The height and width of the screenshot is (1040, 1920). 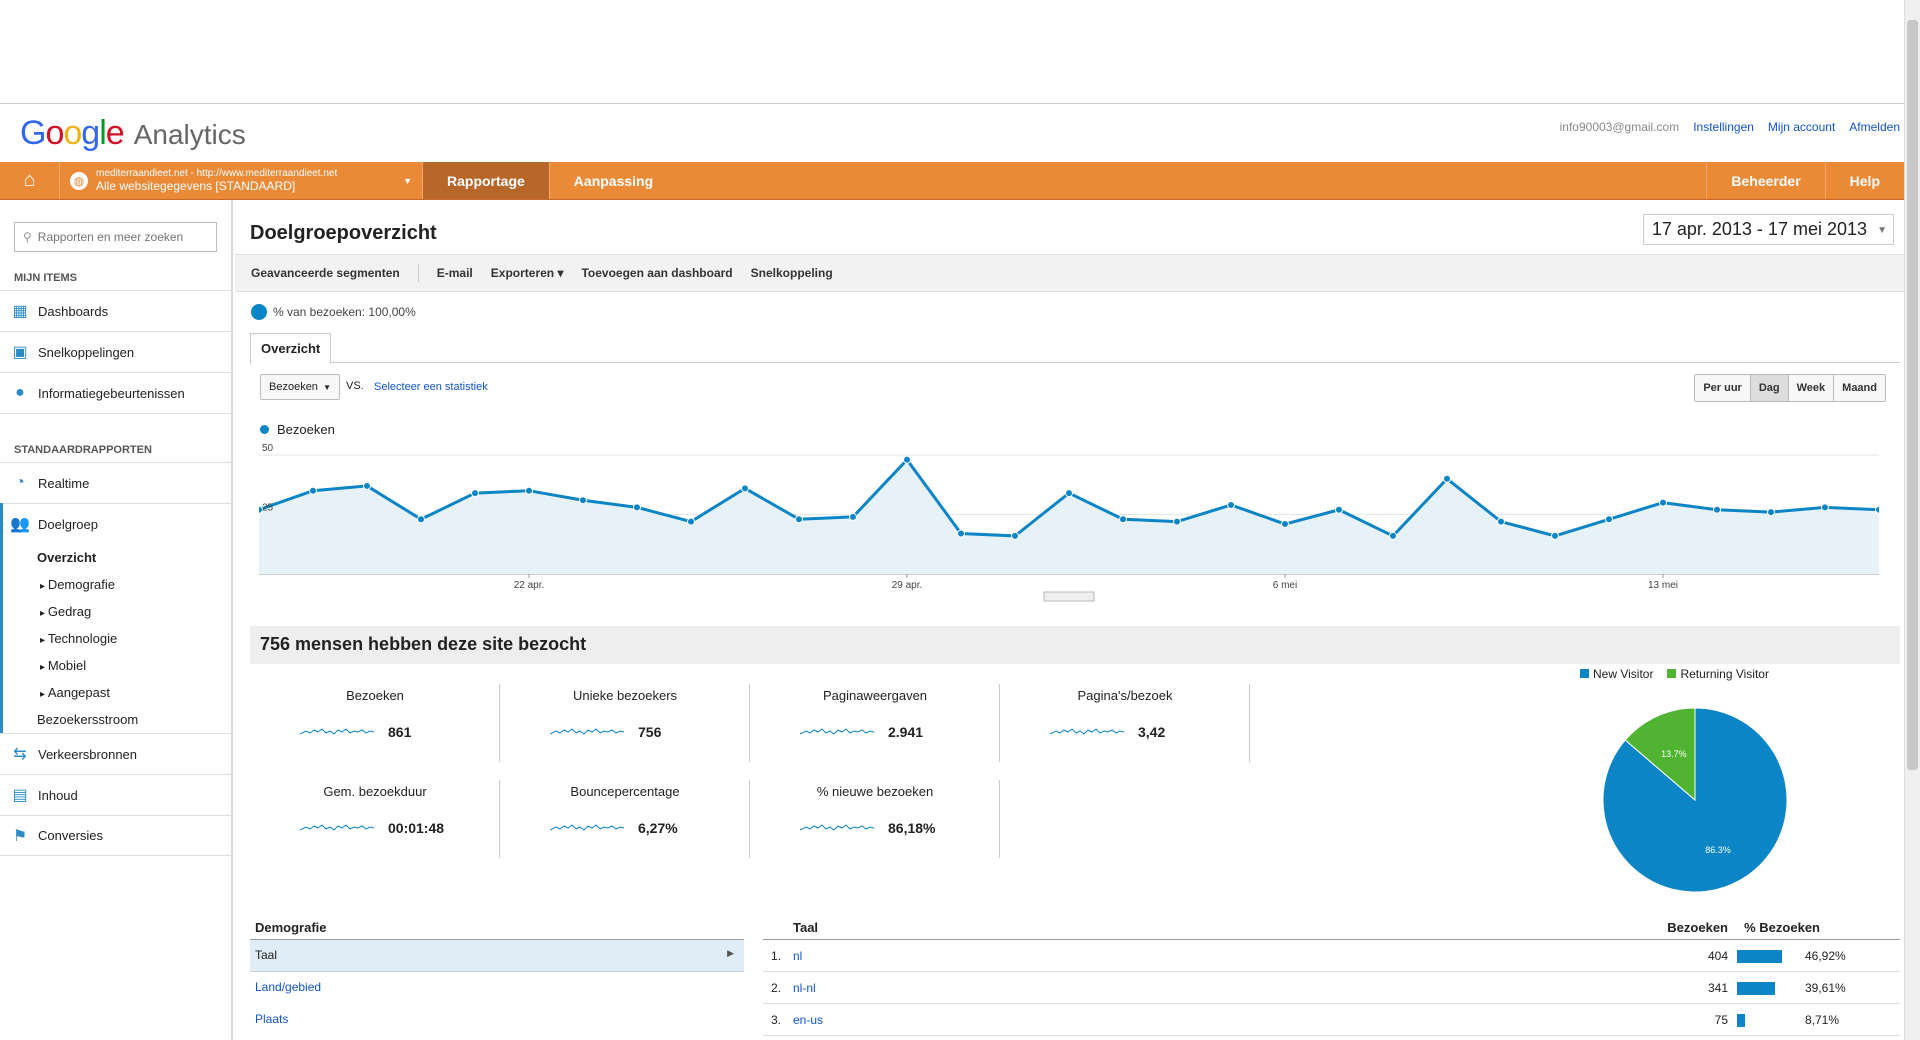 What do you see at coordinates (1087, 731) in the screenshot?
I see `kpi-sparkline` at bounding box center [1087, 731].